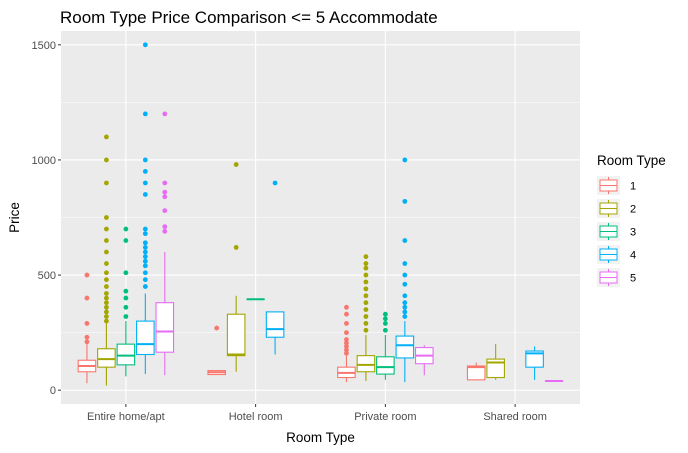  I want to click on x-tick-label: Shared room, so click(515, 417).